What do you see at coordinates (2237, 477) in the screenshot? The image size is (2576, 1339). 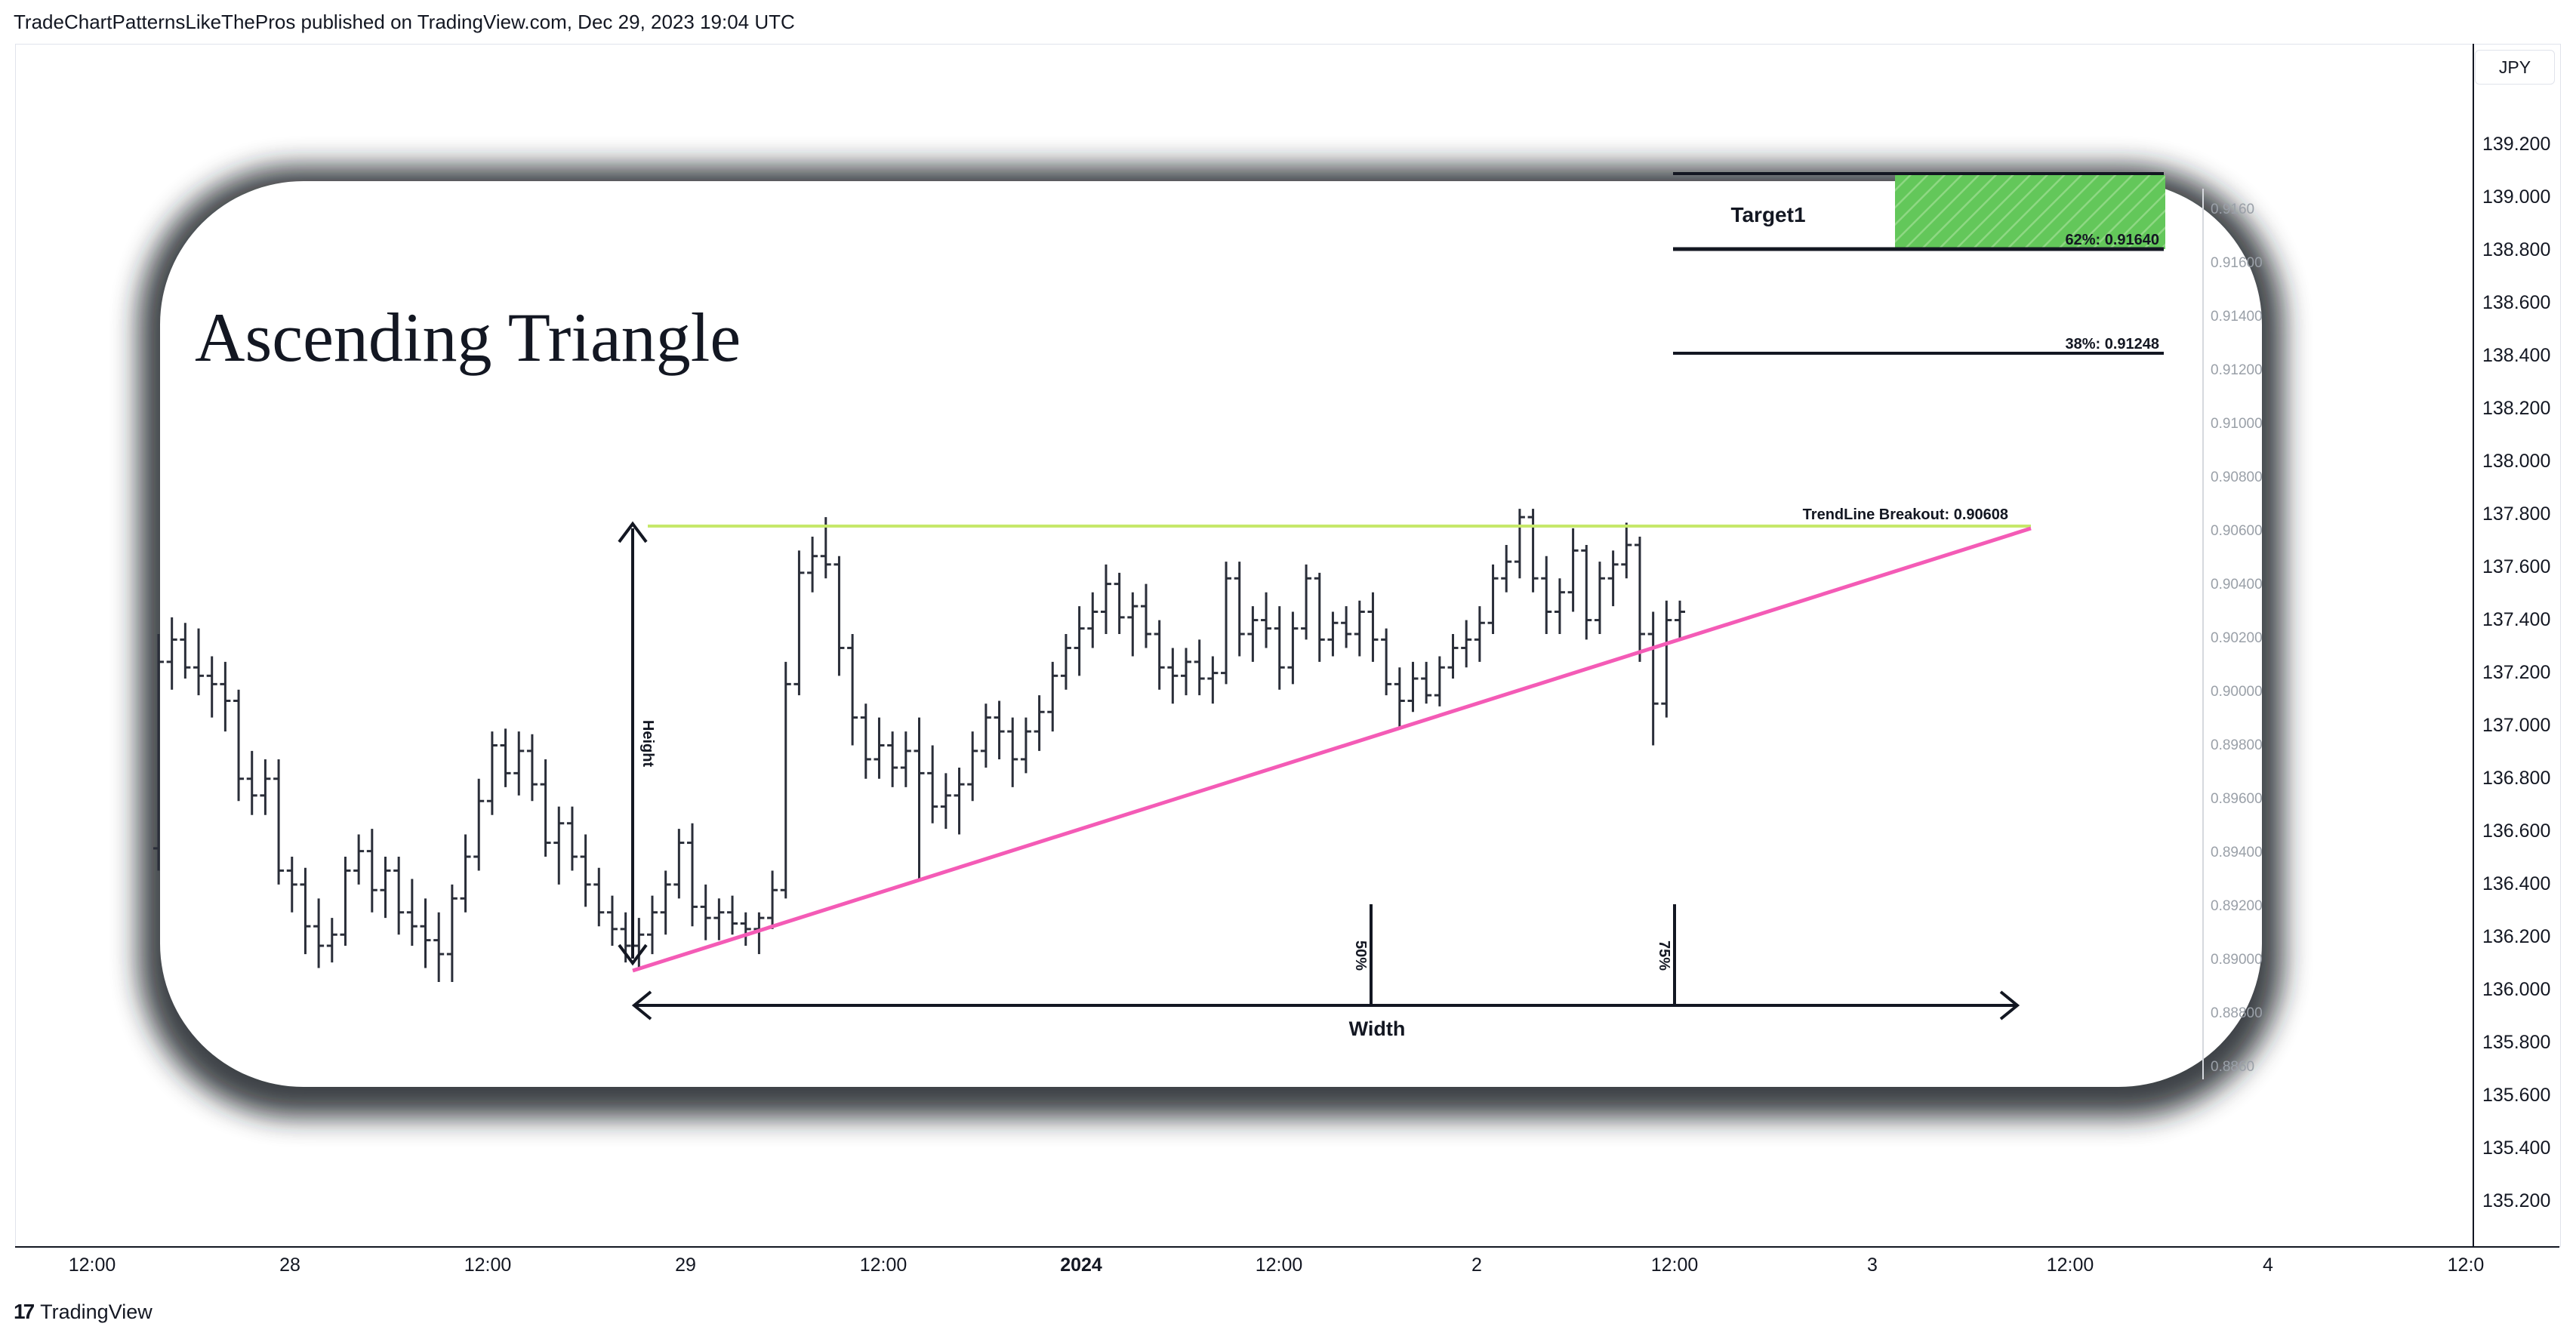 I see `inner-tick-label: 0.90800` at bounding box center [2237, 477].